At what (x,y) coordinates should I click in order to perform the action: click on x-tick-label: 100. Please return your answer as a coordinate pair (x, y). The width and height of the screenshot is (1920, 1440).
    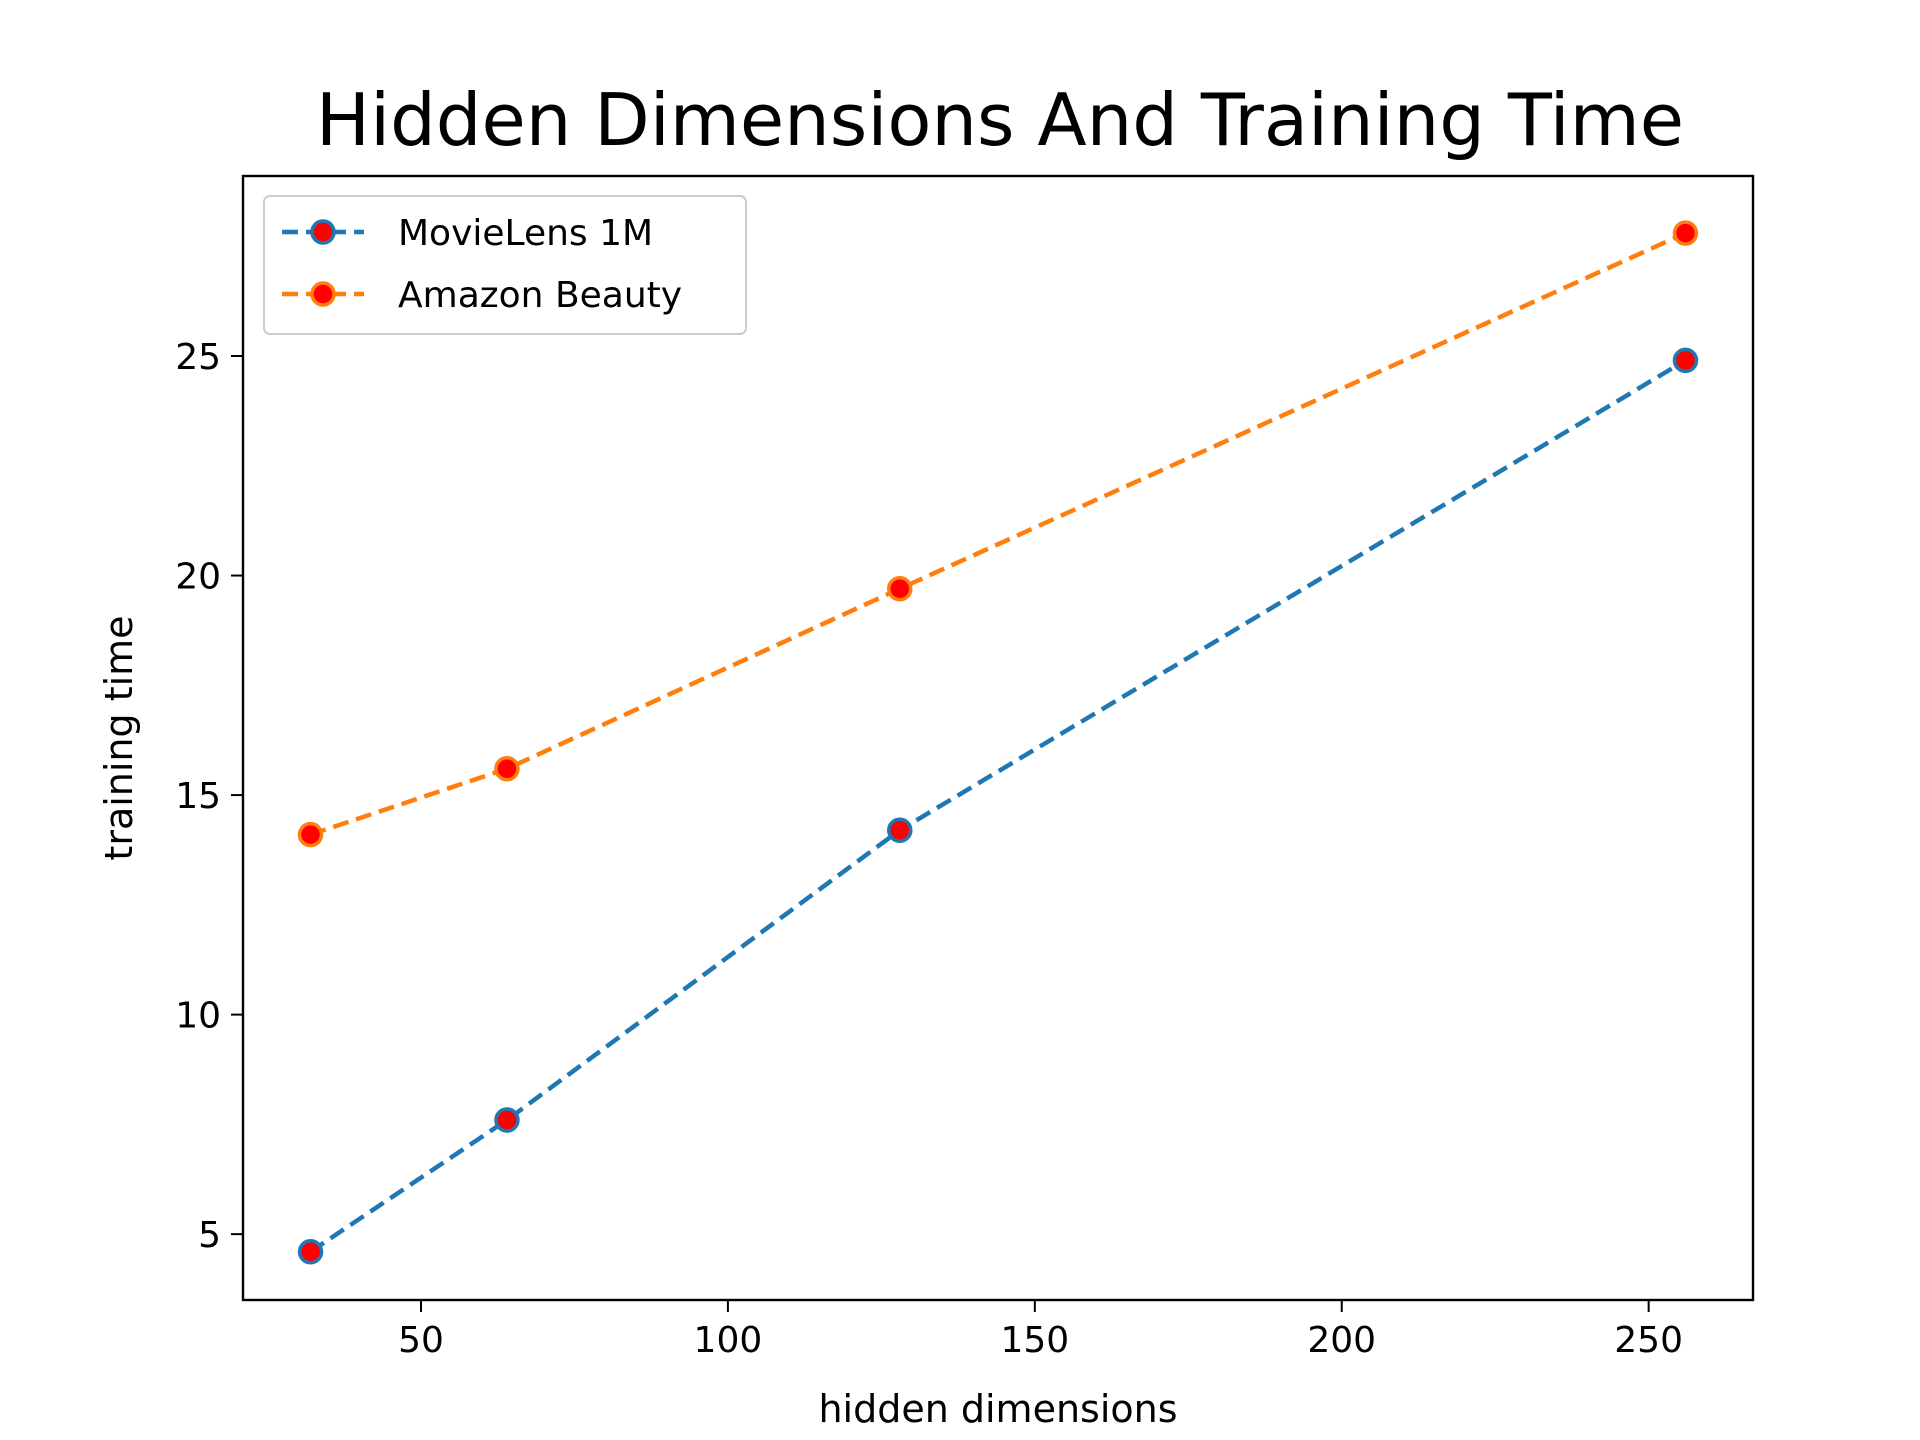
    Looking at the image, I should click on (728, 1340).